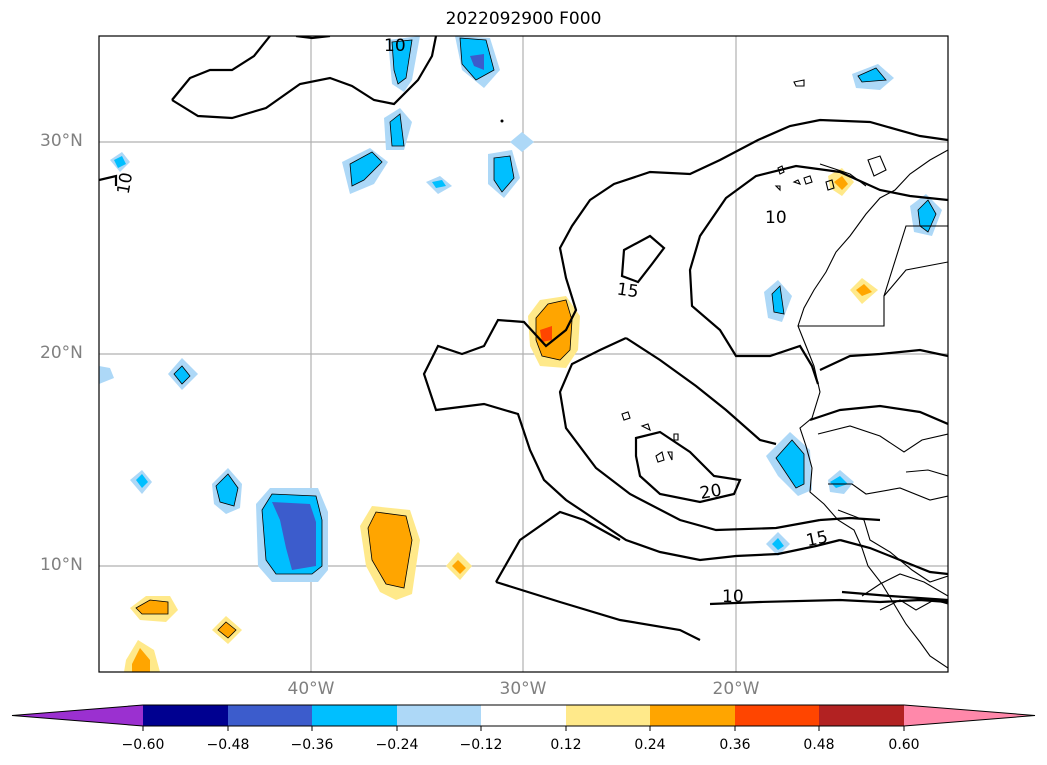 This screenshot has height=765, width=1047. Describe the element at coordinates (969, 715) in the screenshot. I see `colorbar-extend-right` at that location.